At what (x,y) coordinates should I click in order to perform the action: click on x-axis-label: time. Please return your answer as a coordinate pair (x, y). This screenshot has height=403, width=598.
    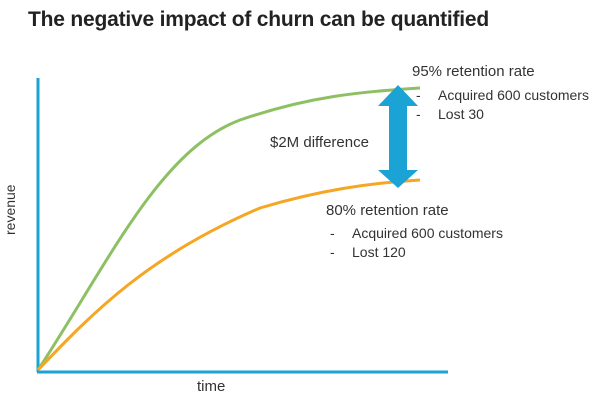
    Looking at the image, I should click on (211, 386).